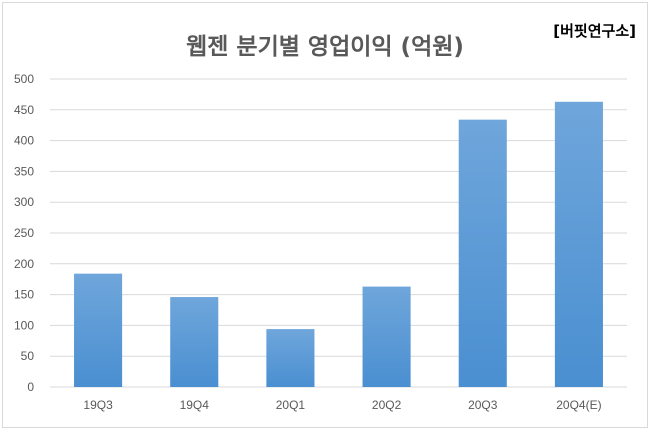 The width and height of the screenshot is (650, 430). Describe the element at coordinates (325, 47) in the screenshot. I see `chart-title: 웹젠 분기별 영업이익 (억원)` at that location.